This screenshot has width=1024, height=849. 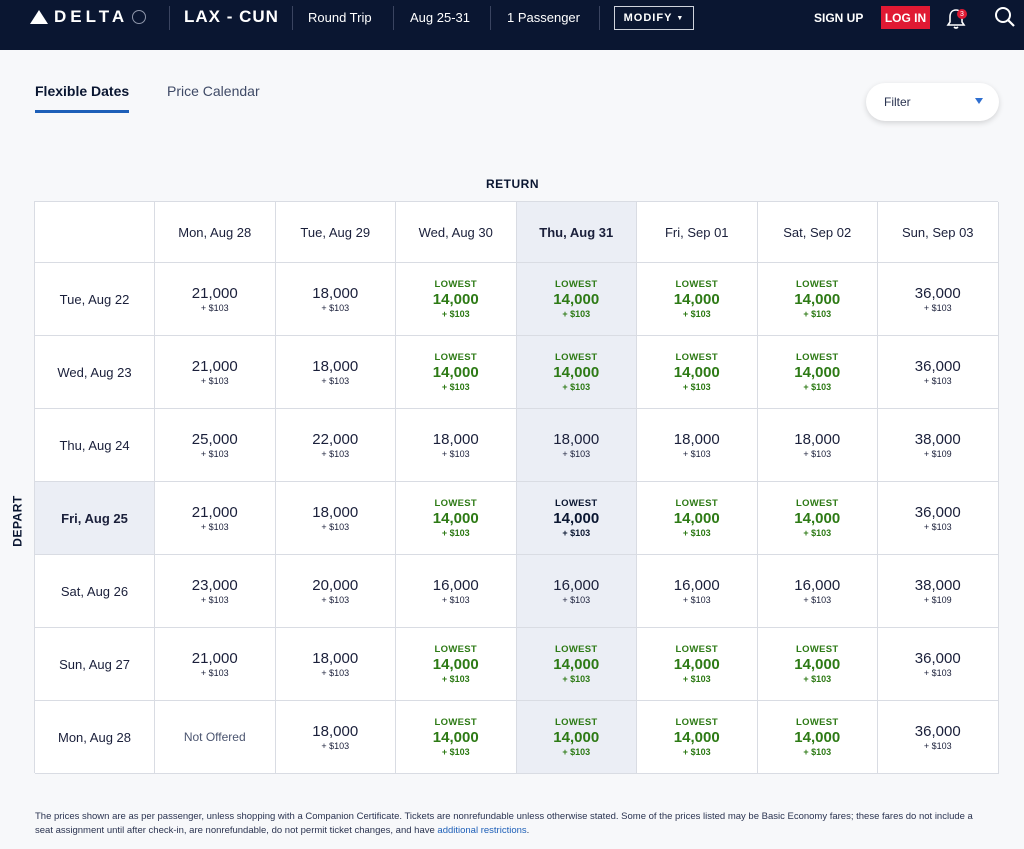 What do you see at coordinates (215, 232) in the screenshot?
I see `return-date-header: Mon, Aug 28` at bounding box center [215, 232].